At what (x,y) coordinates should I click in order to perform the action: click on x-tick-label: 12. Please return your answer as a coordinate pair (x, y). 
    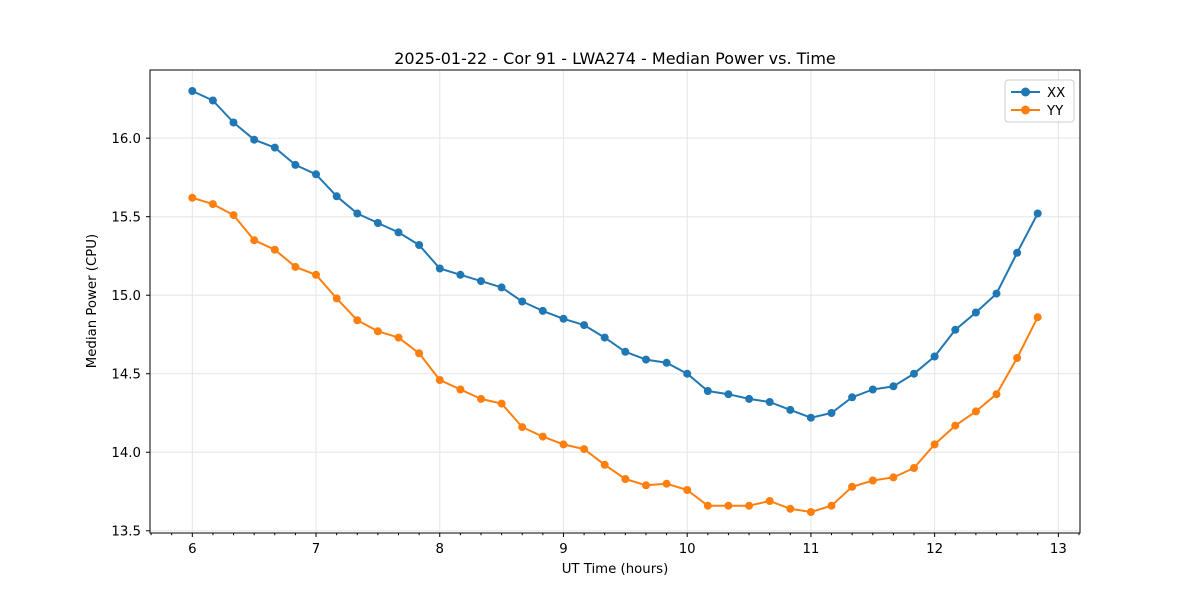
    Looking at the image, I should click on (934, 549).